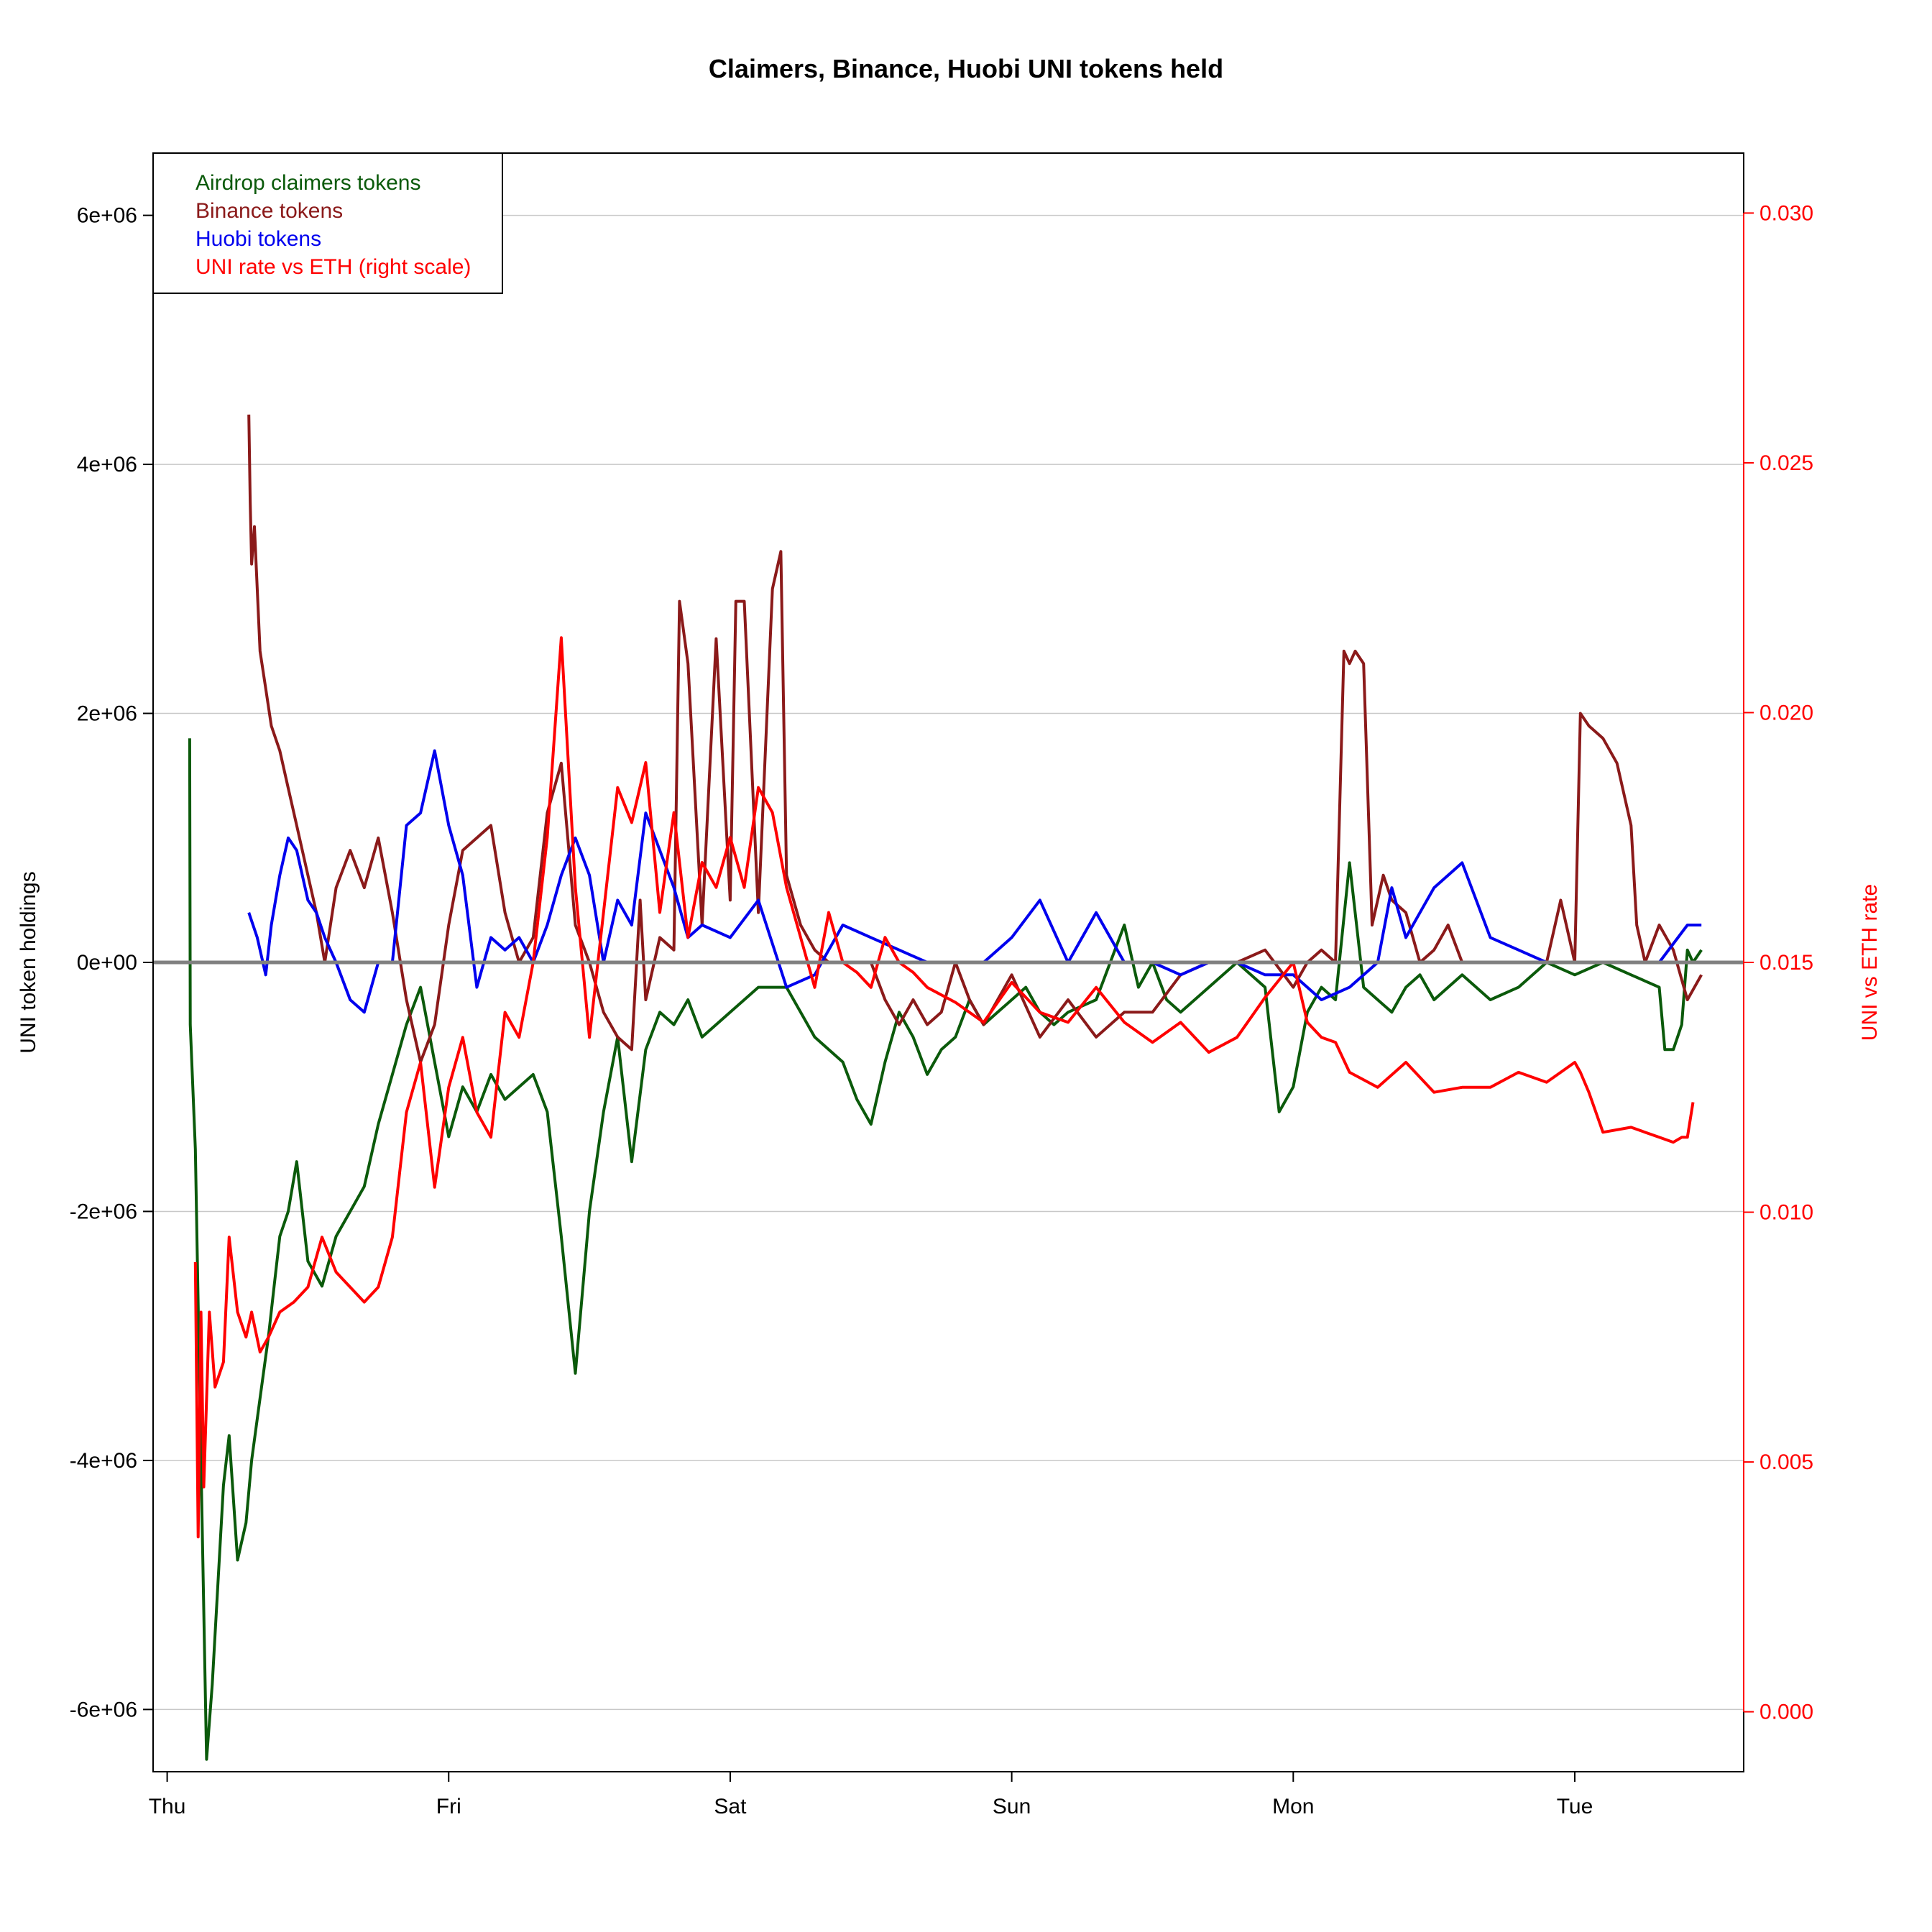 The image size is (1932, 1932). I want to click on y-tick-label-left-5: 4e+06, so click(107, 465).